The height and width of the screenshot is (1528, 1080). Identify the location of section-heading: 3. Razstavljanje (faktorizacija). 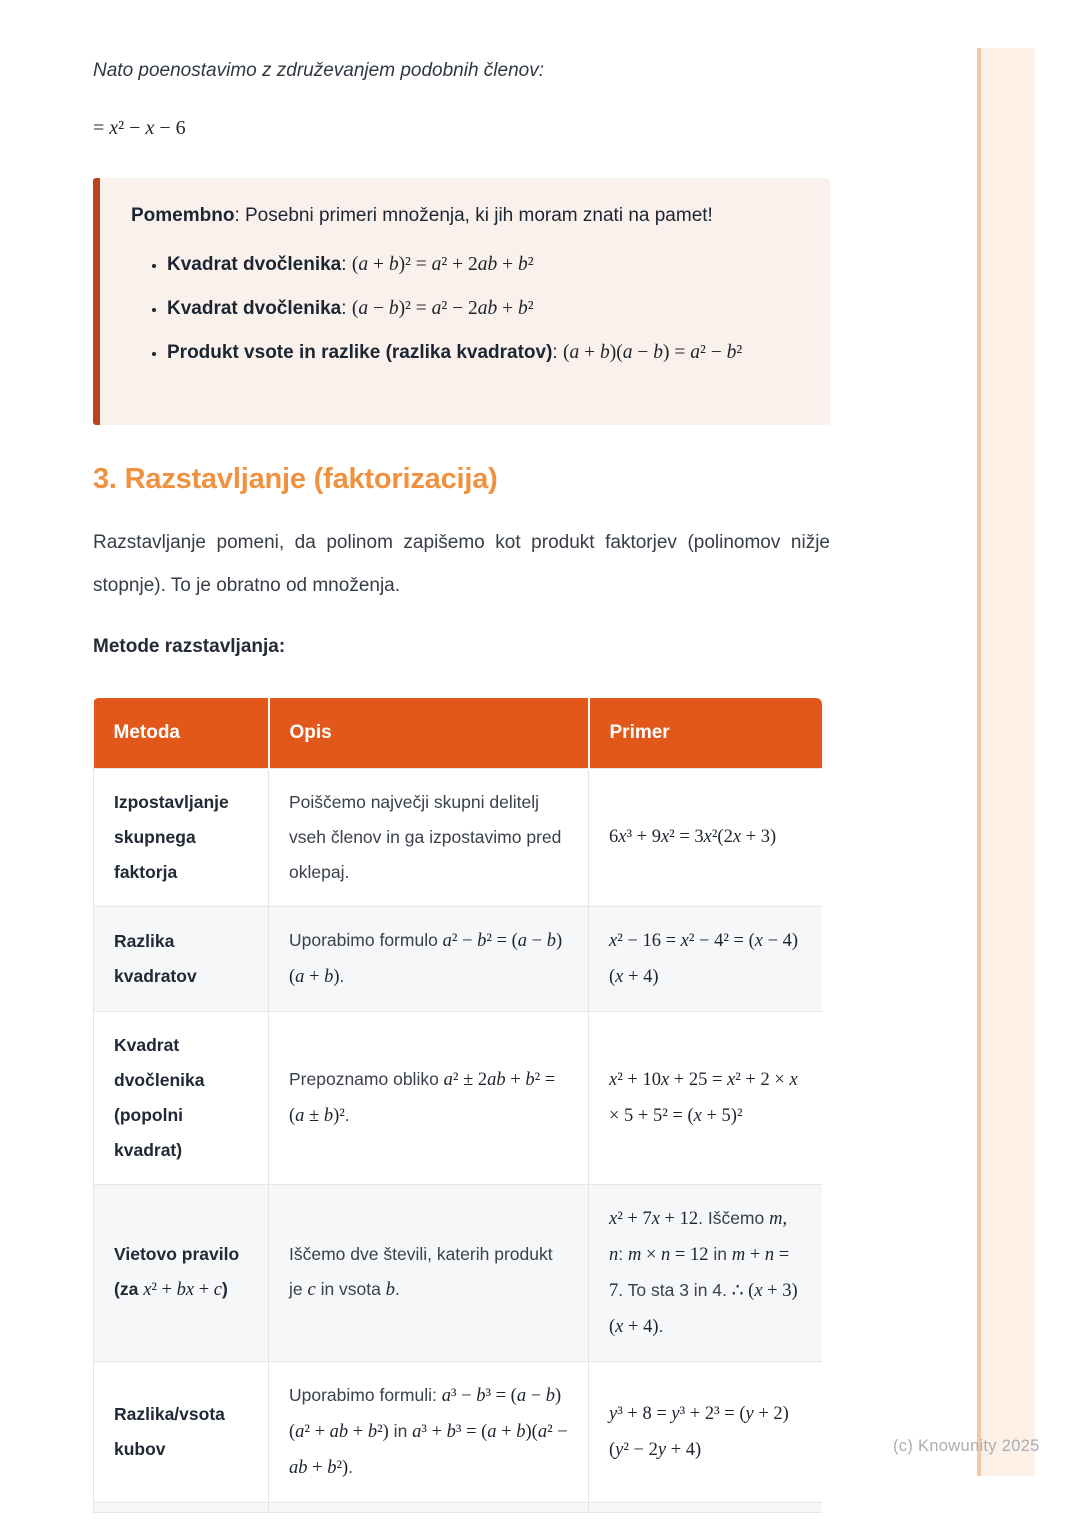
(295, 479).